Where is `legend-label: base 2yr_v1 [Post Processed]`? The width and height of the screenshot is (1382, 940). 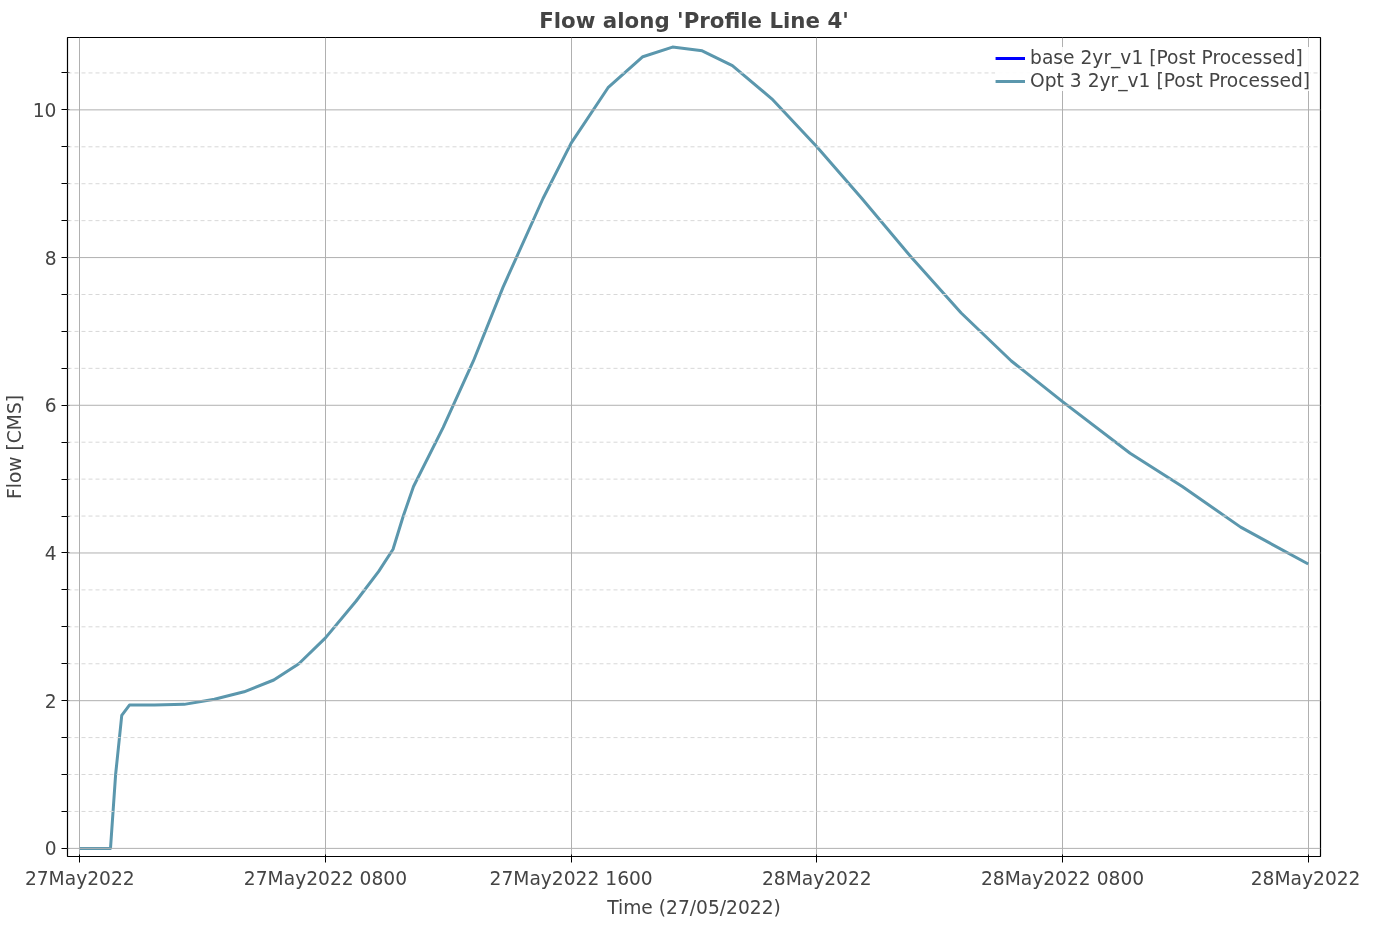 legend-label: base 2yr_v1 [Post Processed] is located at coordinates (1166, 57).